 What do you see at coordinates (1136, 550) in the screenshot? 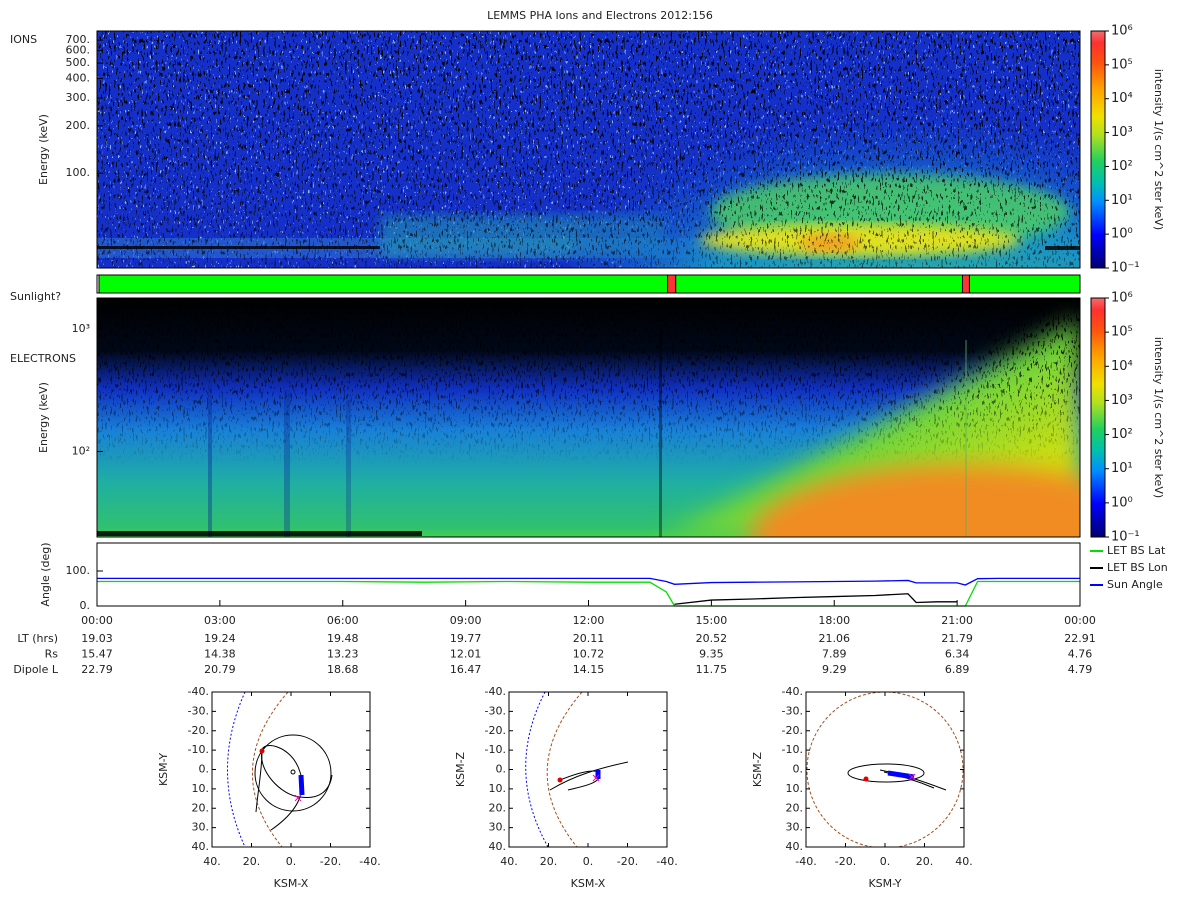
I see `legend-label: LET BS Lat` at bounding box center [1136, 550].